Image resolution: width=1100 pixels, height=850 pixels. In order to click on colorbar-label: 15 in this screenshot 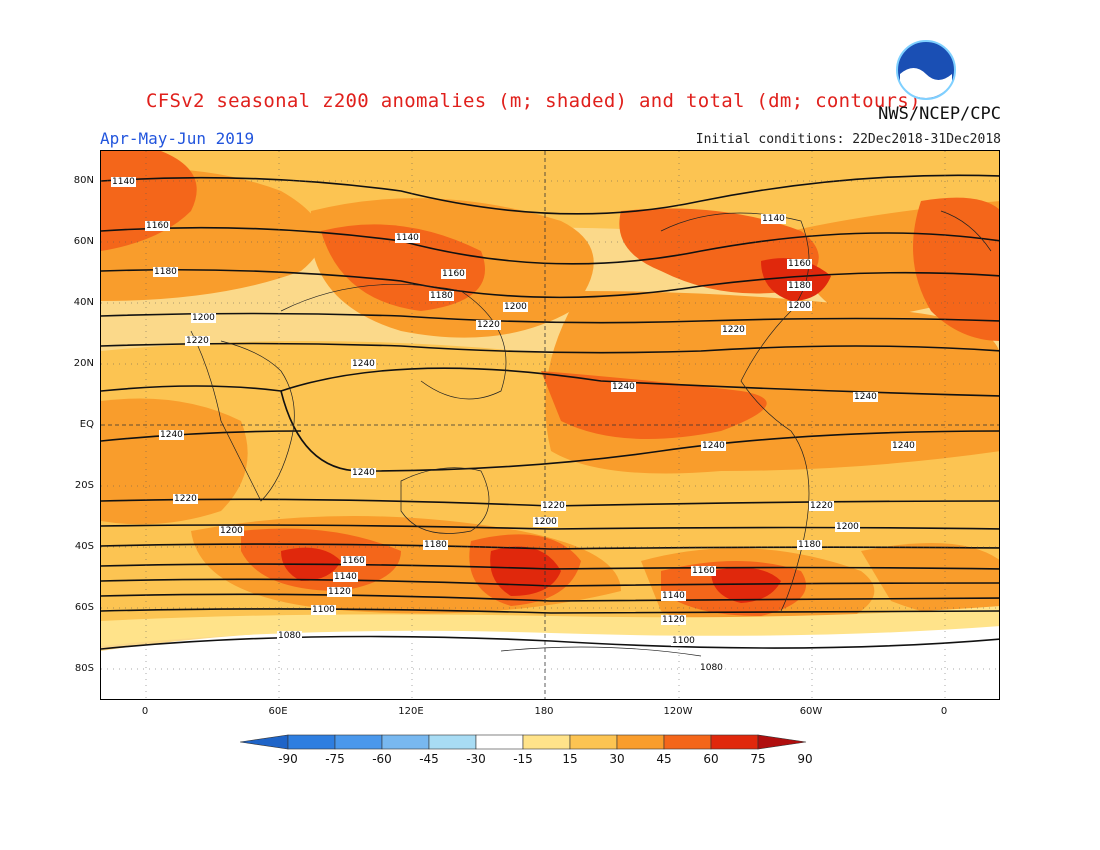, I will do `click(570, 759)`.